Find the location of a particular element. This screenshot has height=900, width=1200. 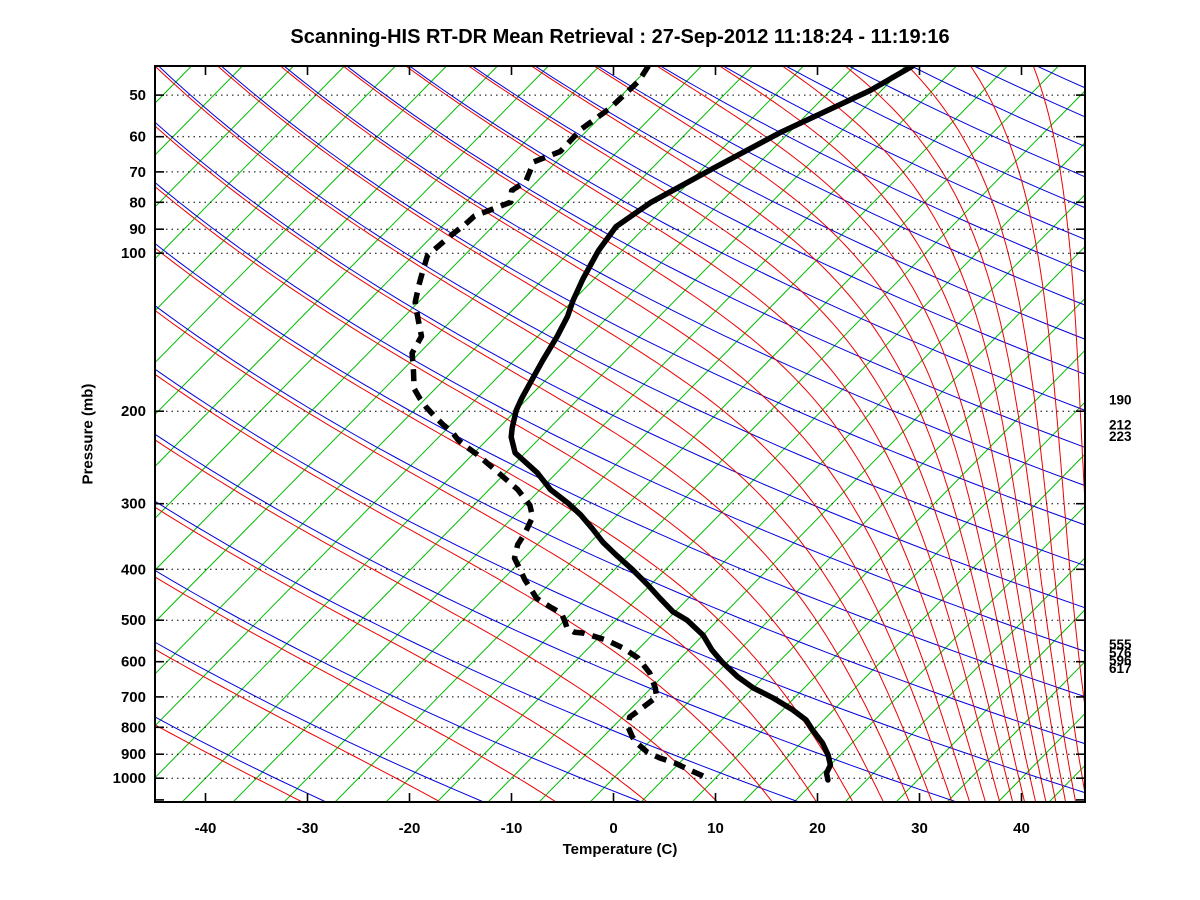

y-tick-label: 100 is located at coordinates (133, 253).